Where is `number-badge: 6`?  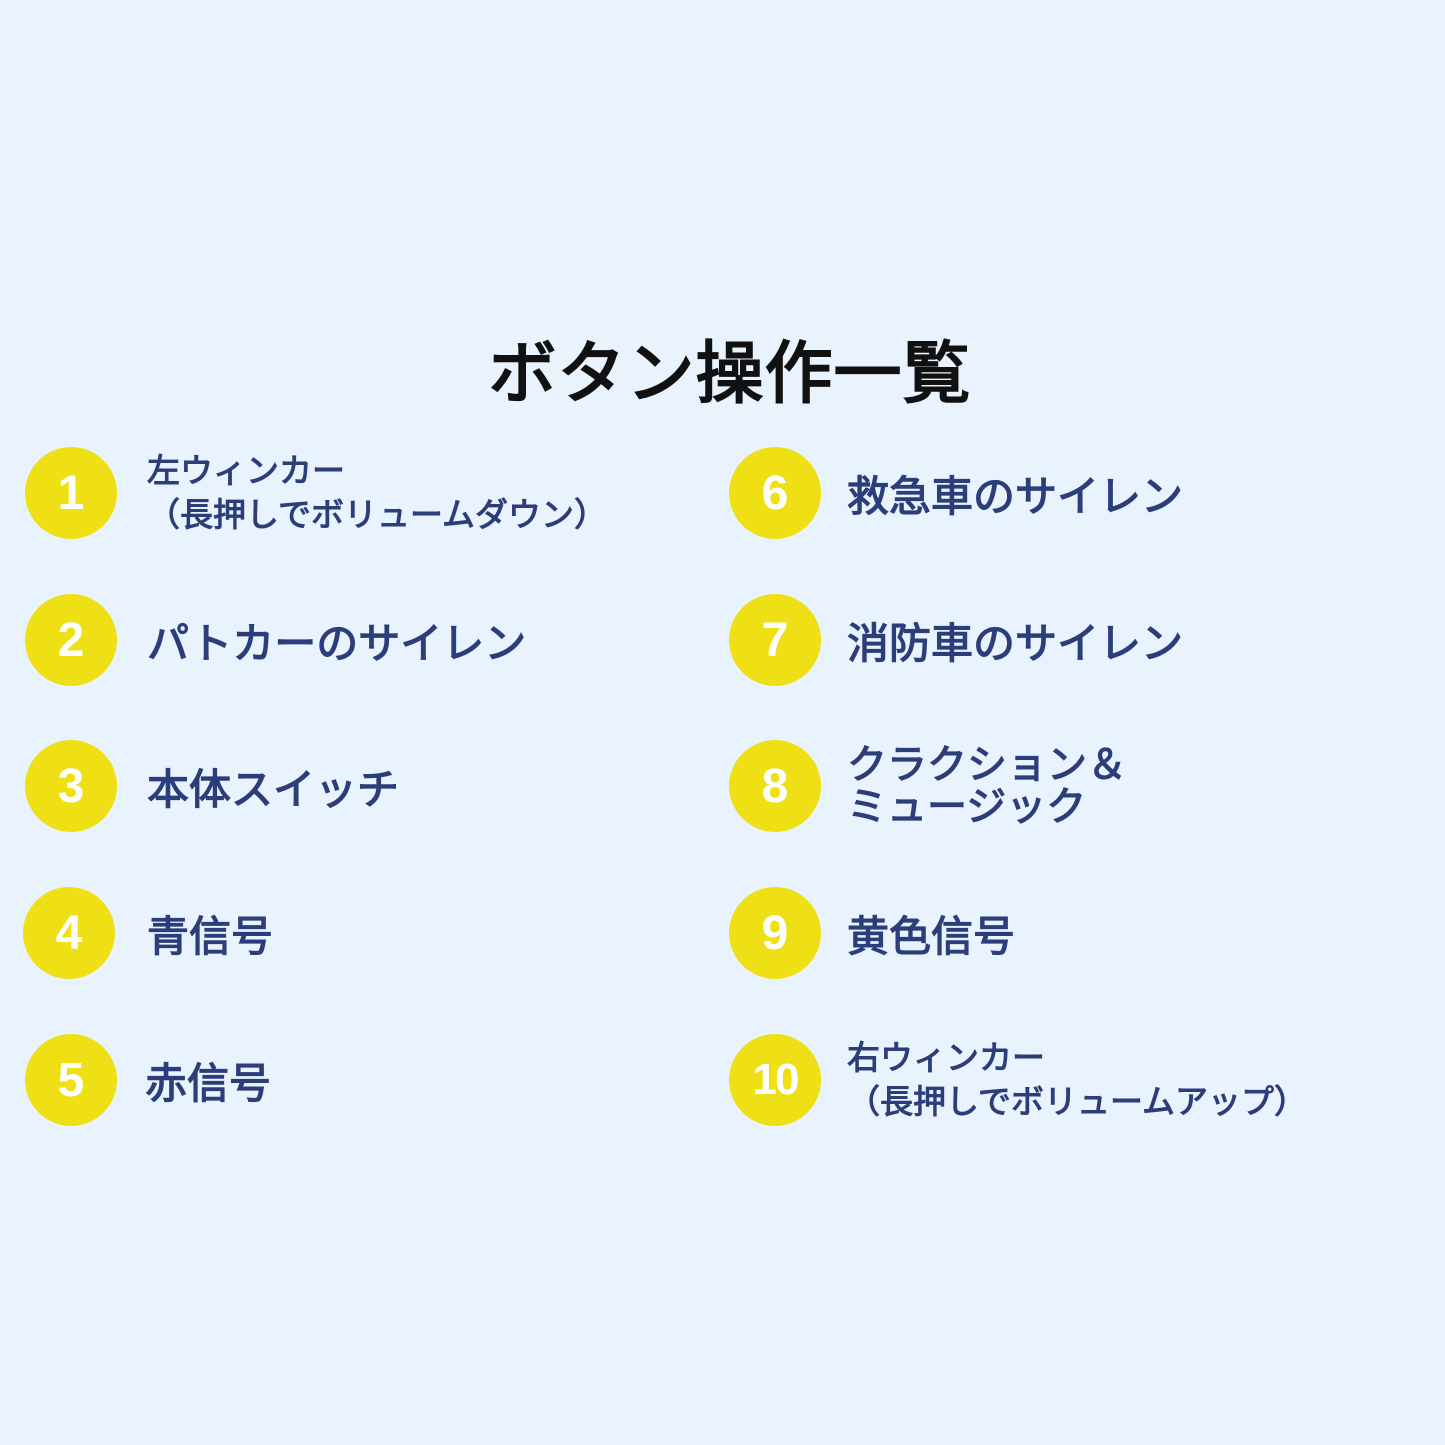 number-badge: 6 is located at coordinates (775, 493).